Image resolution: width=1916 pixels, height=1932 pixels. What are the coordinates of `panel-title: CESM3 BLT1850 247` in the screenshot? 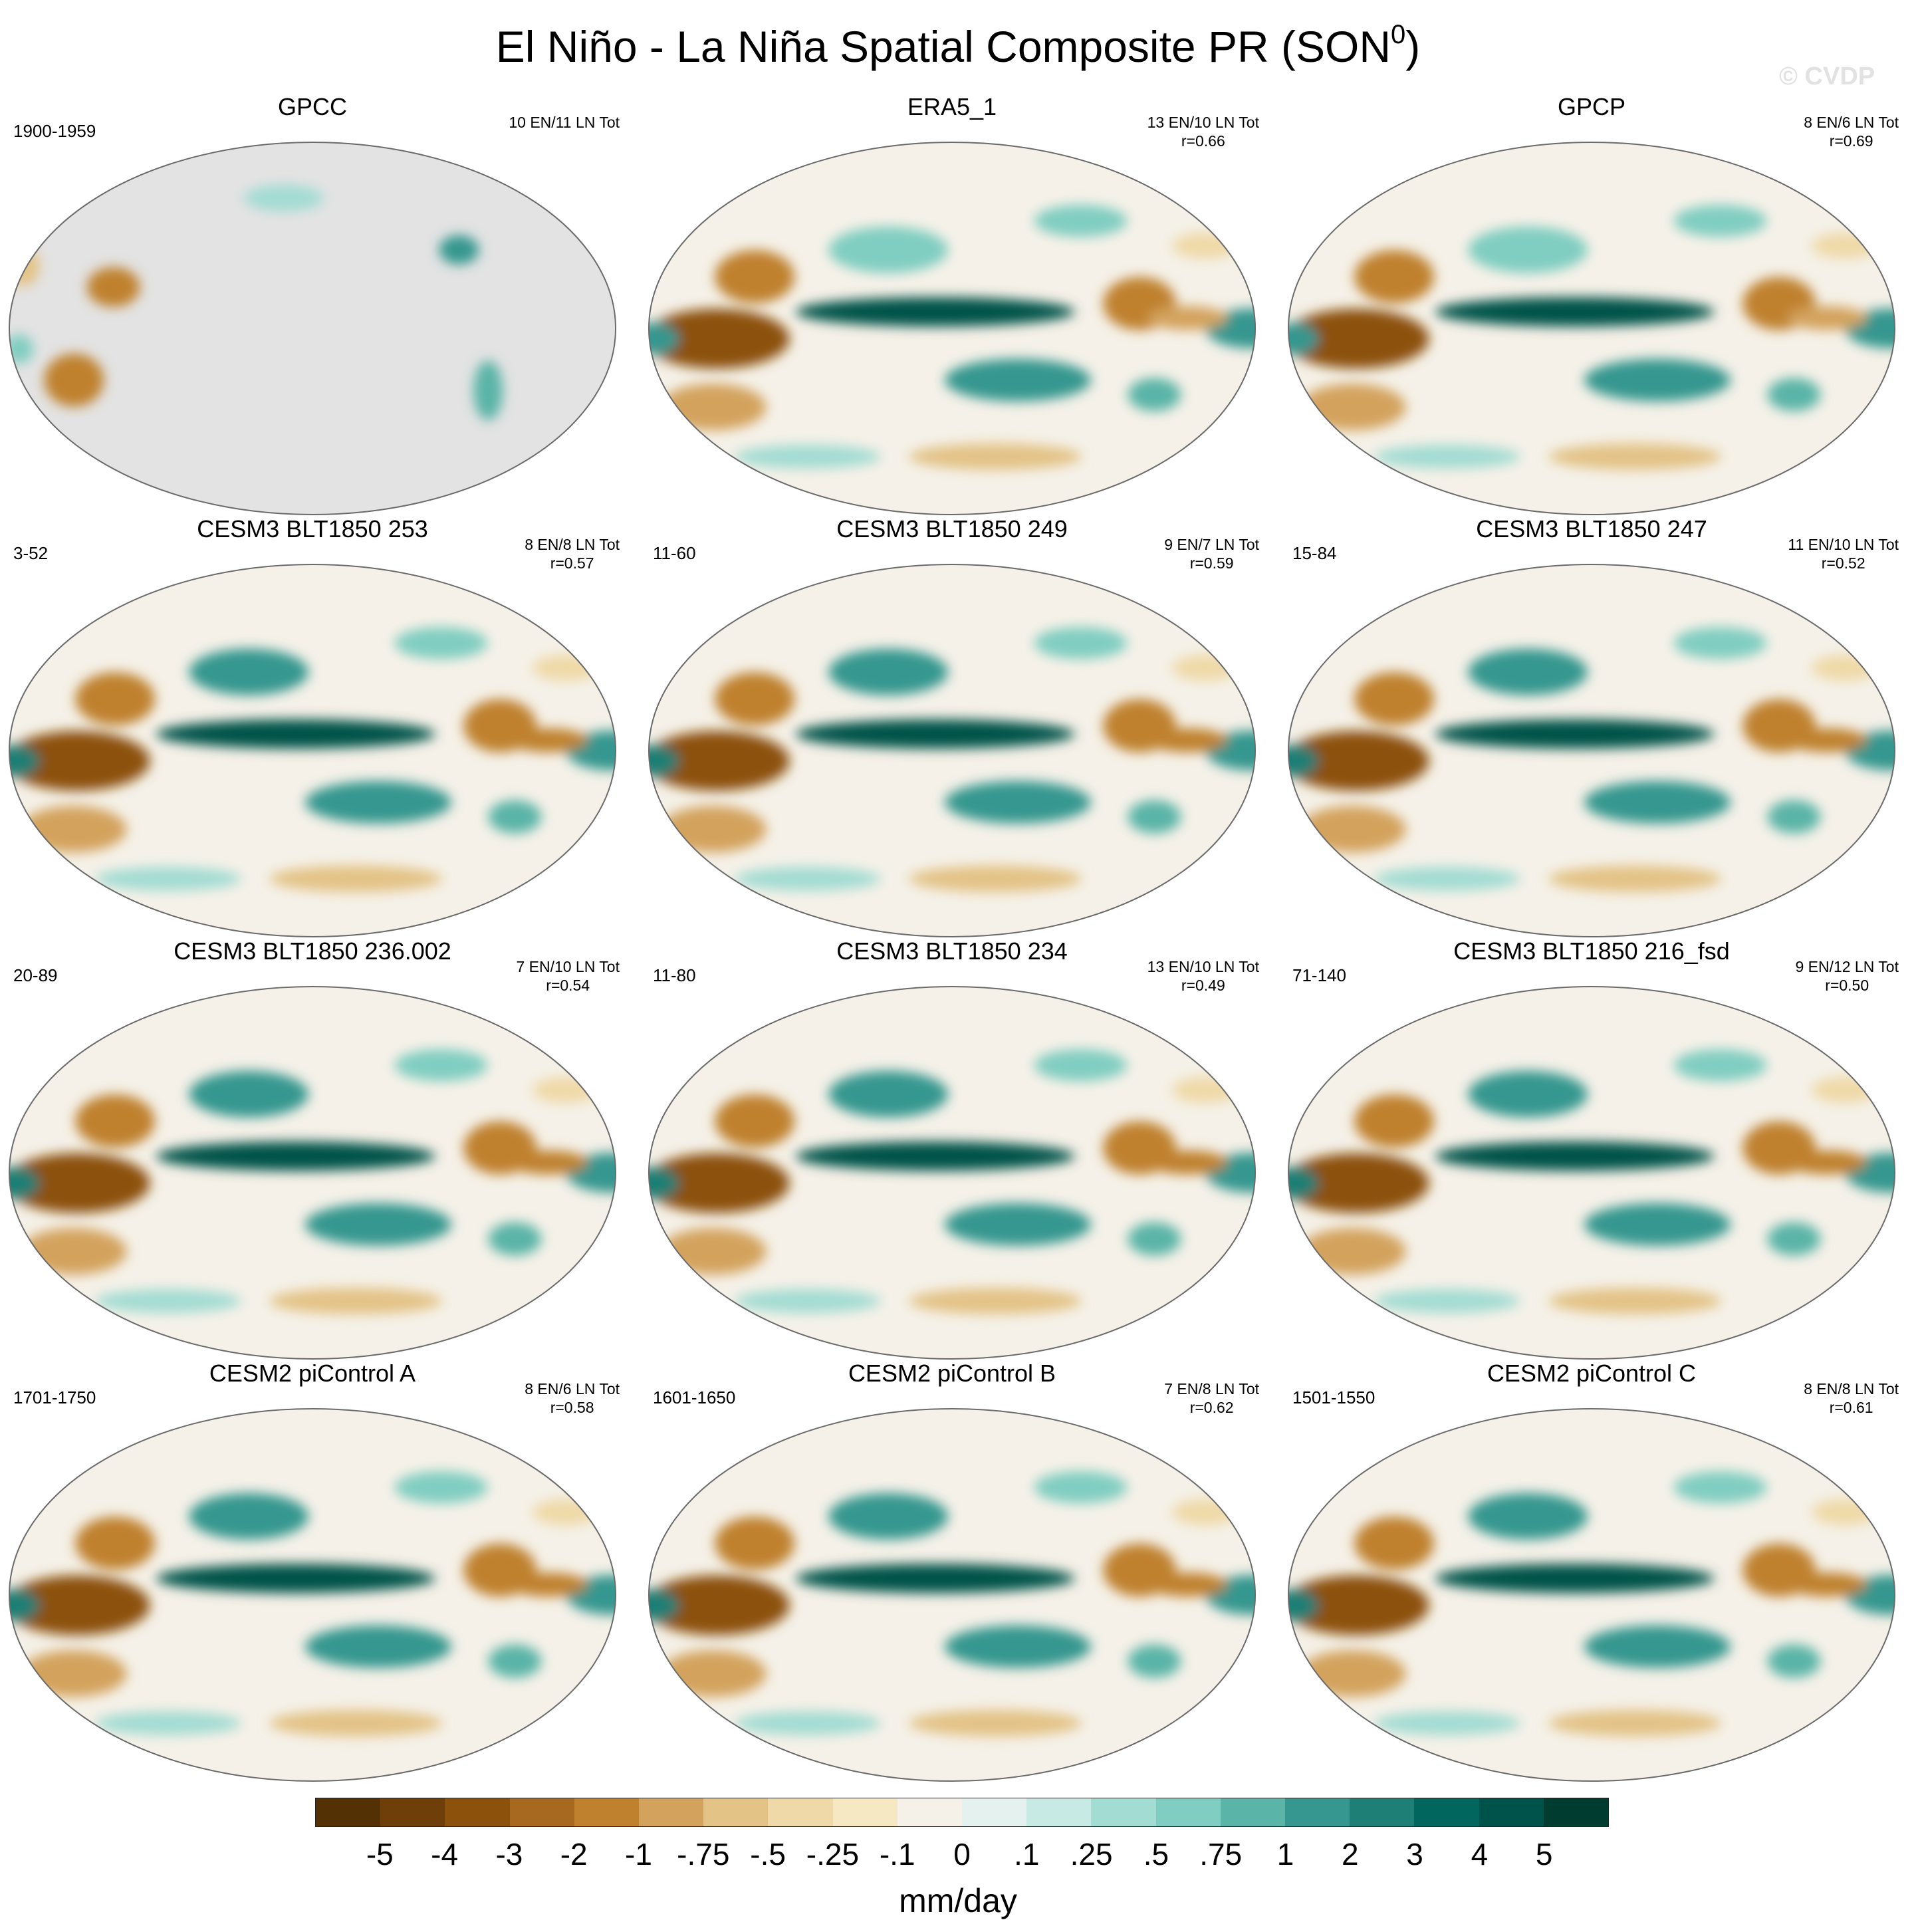 It's located at (1592, 529).